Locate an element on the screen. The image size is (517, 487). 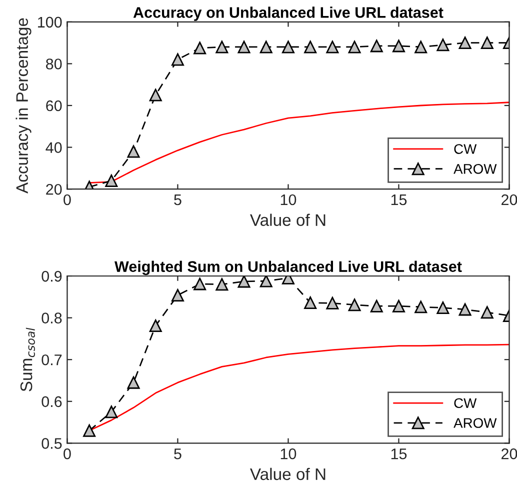
y-tick-label: 0.8 is located at coordinates (52, 318).